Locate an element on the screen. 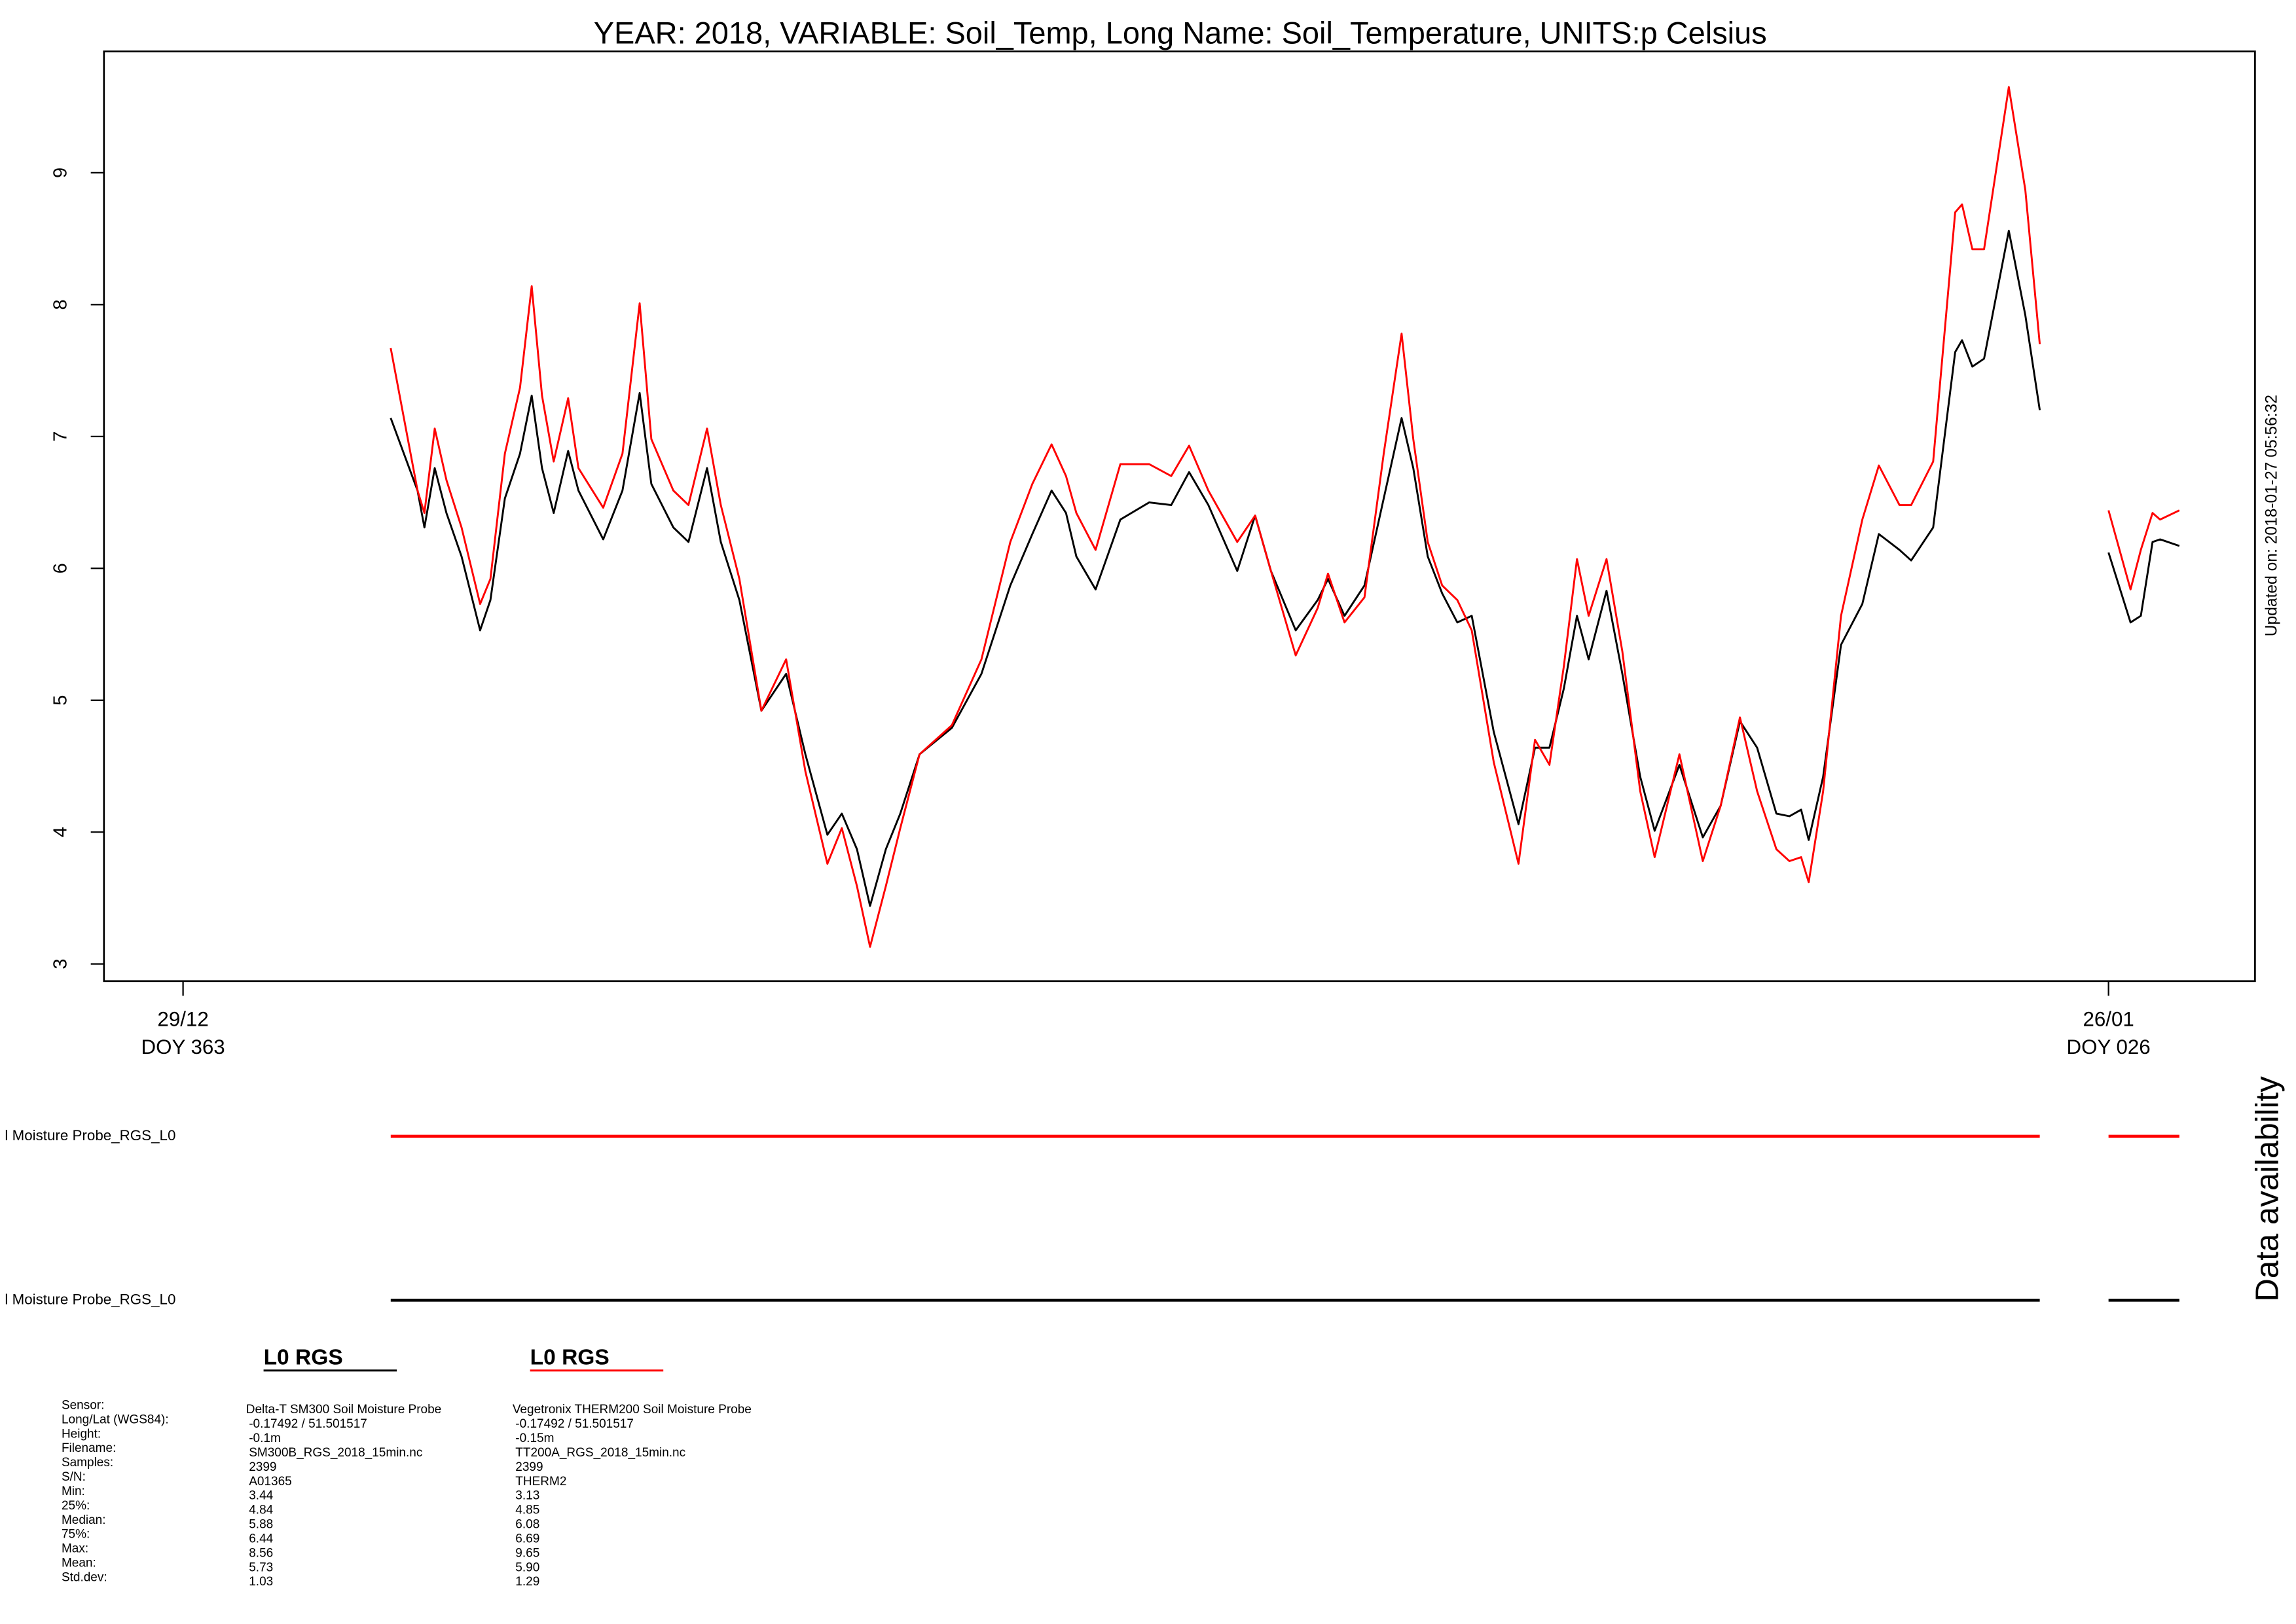 Image resolution: width=2296 pixels, height=1624 pixels. x-tick-doy: DOY 363 is located at coordinates (183, 1047).